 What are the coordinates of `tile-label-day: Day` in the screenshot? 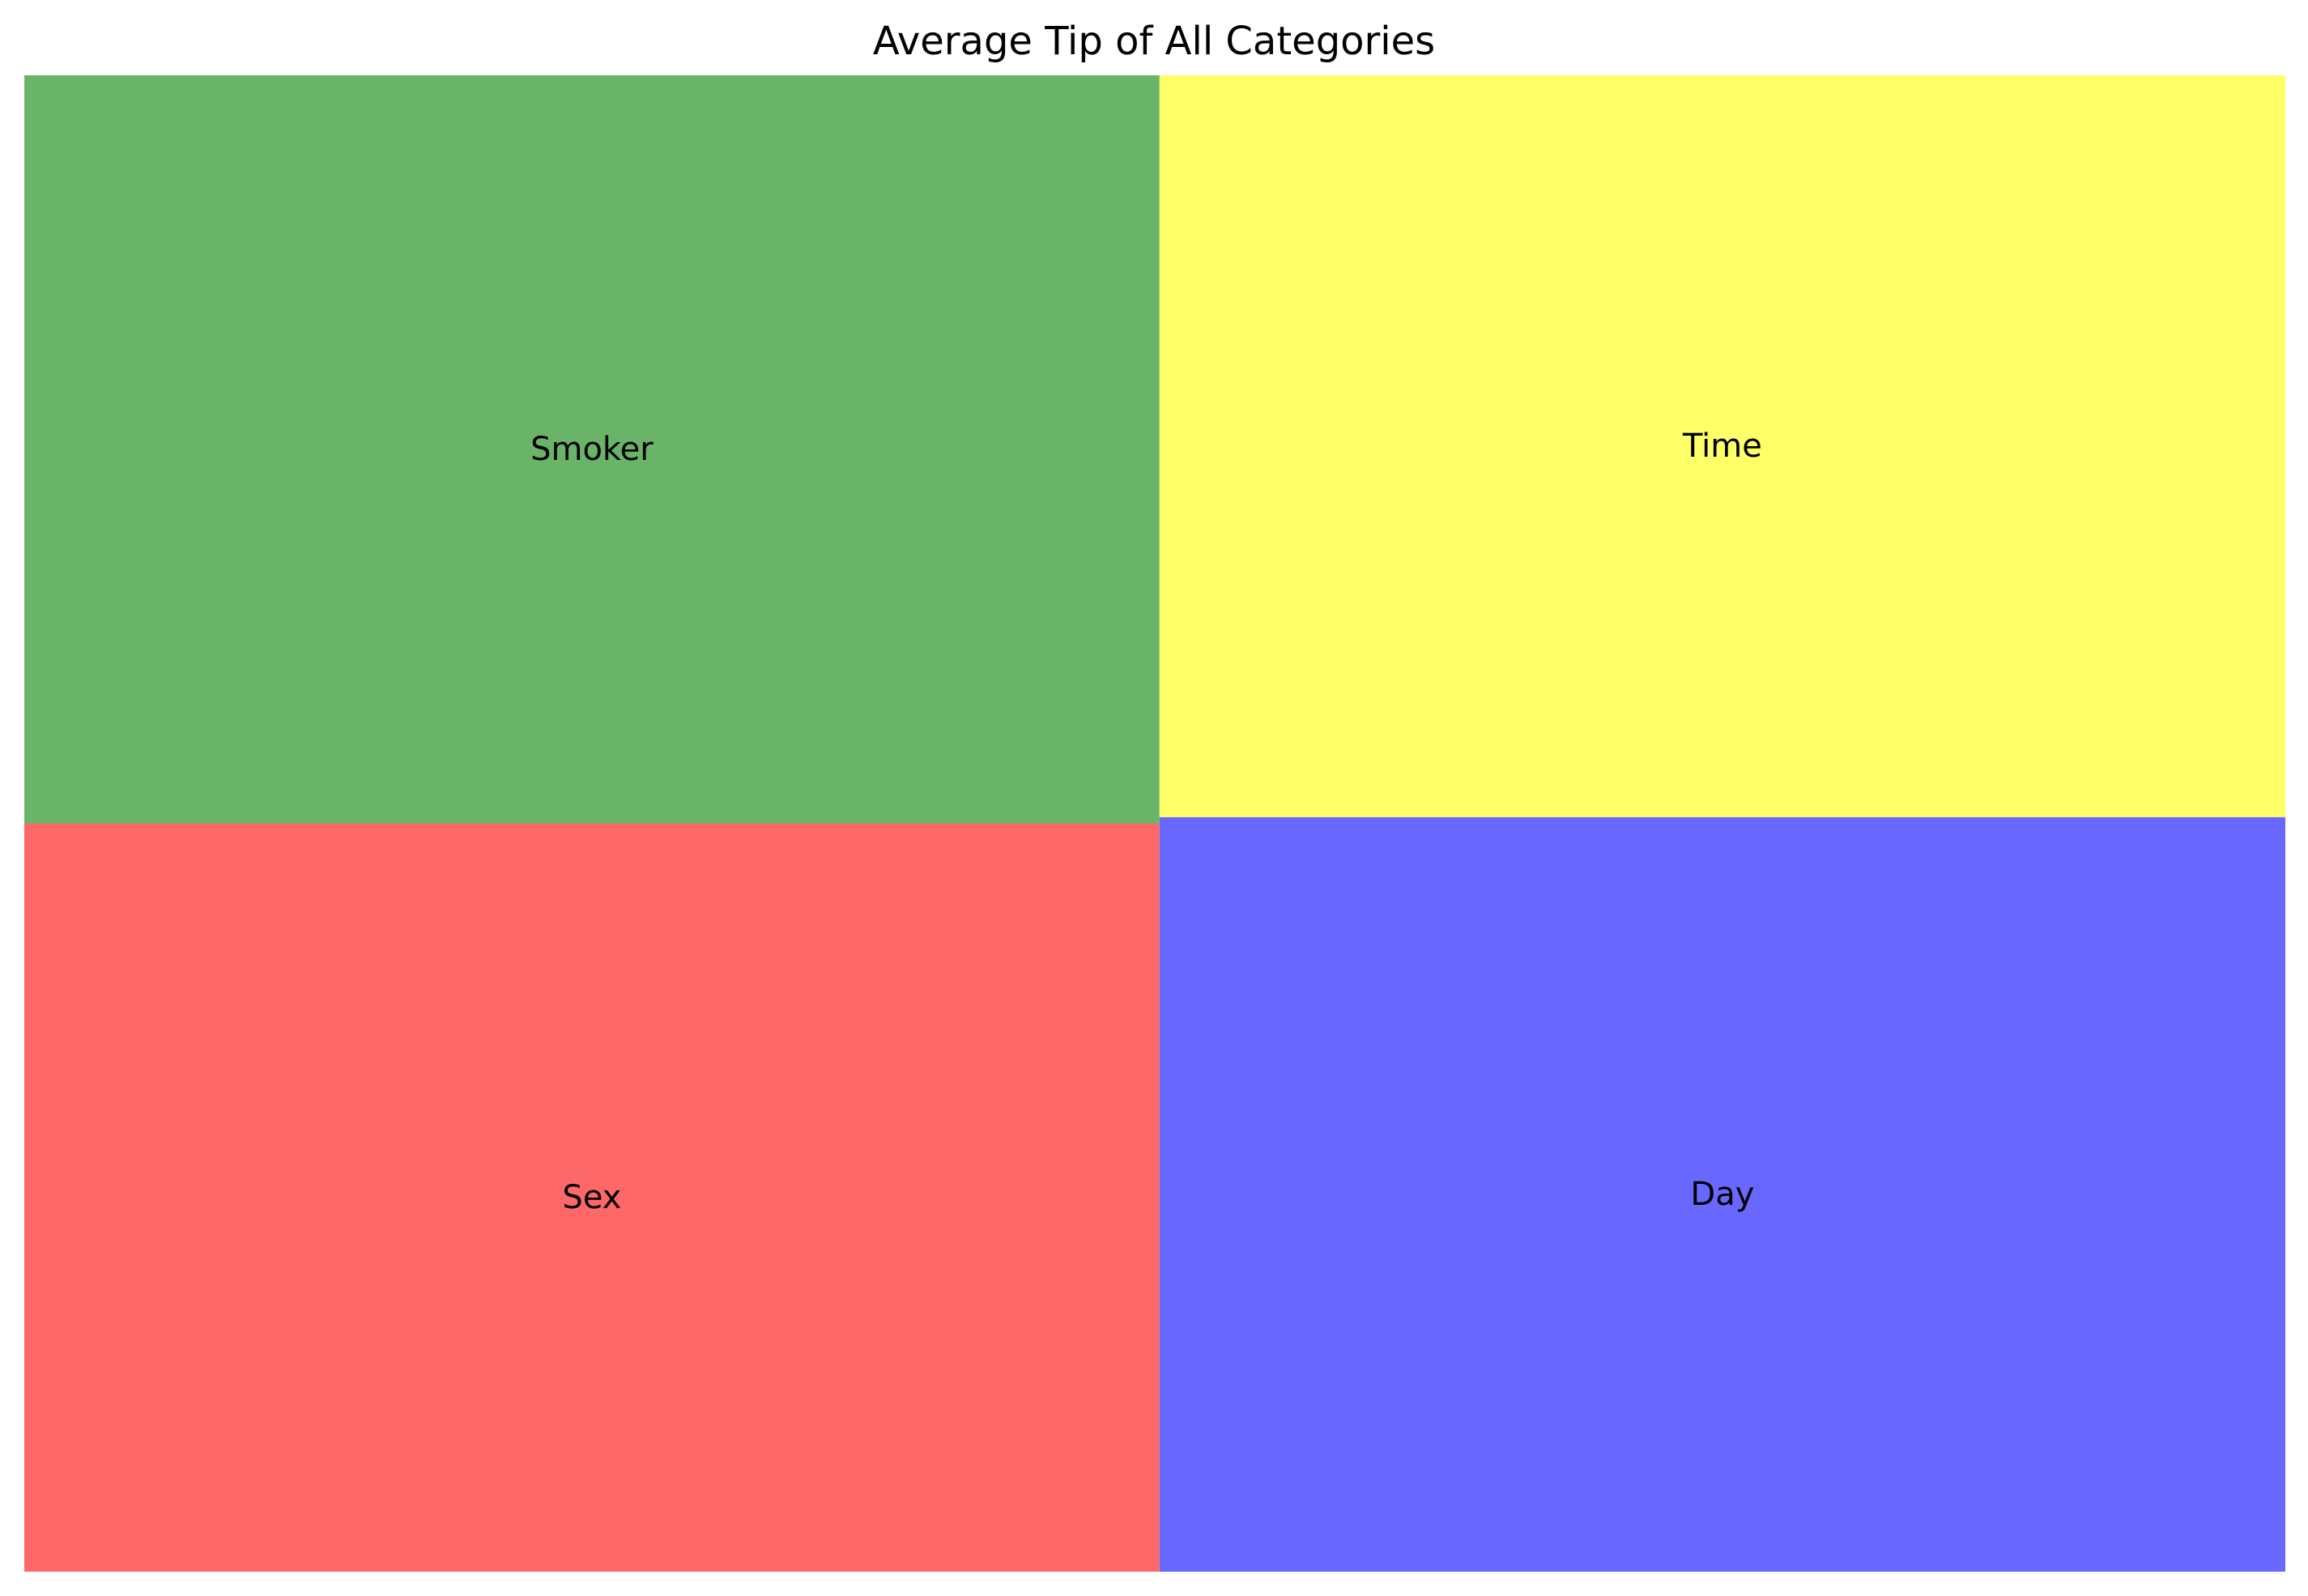 It's located at (1722, 1194).